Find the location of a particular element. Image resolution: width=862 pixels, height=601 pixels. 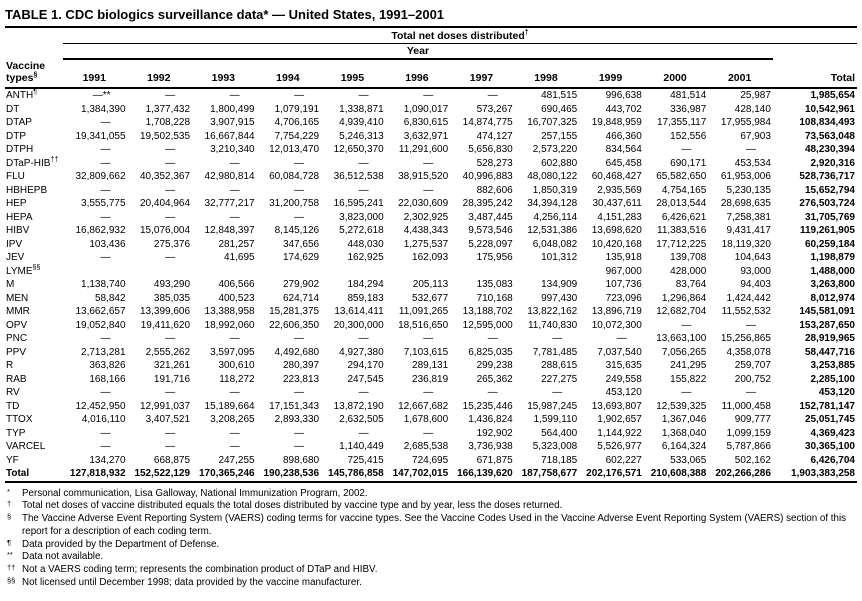

column-header-1999: 1999 is located at coordinates (611, 74).